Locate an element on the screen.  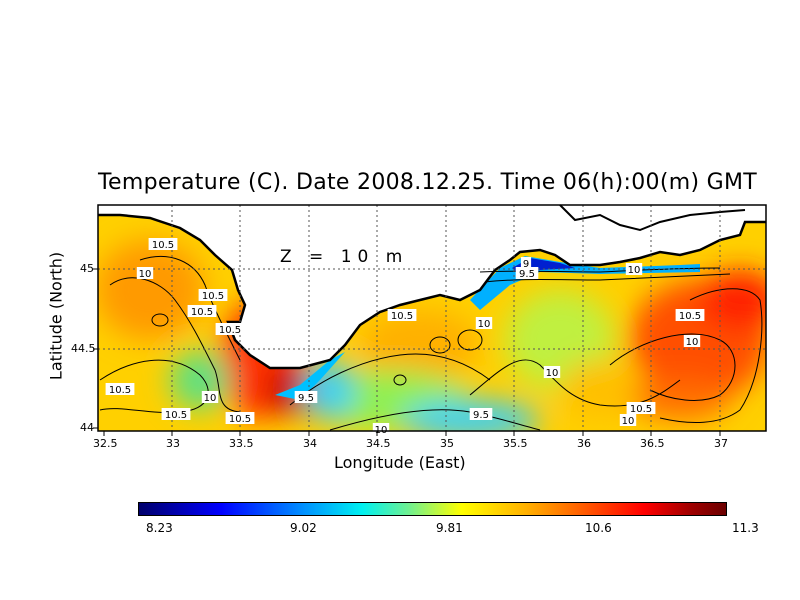
x-tick-label: 33.5 is located at coordinates (241, 443).